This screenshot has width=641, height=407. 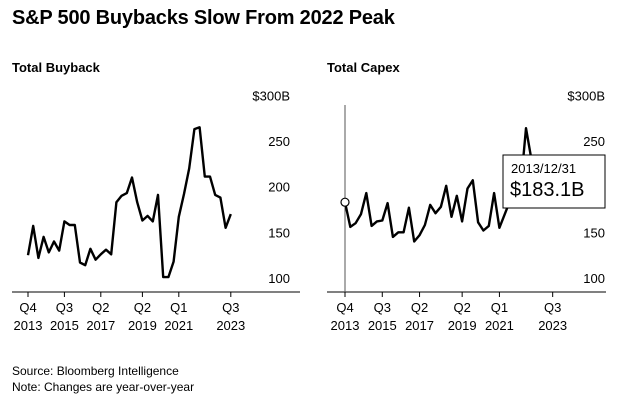 What do you see at coordinates (279, 278) in the screenshot?
I see `buyback-ytick-label: 100` at bounding box center [279, 278].